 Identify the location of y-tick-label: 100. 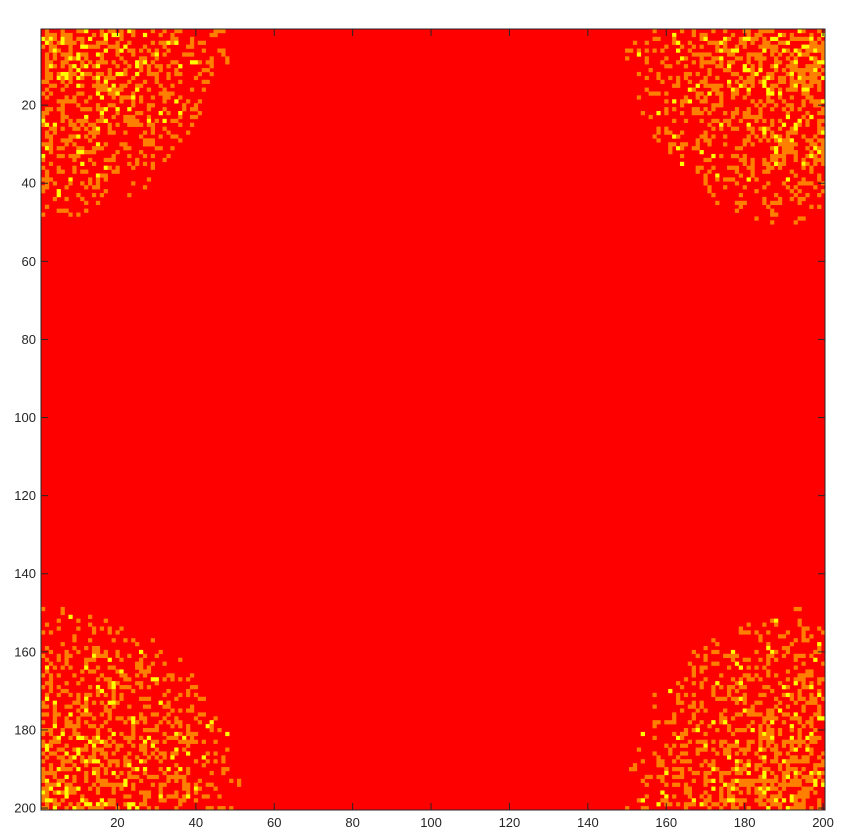
(25, 417).